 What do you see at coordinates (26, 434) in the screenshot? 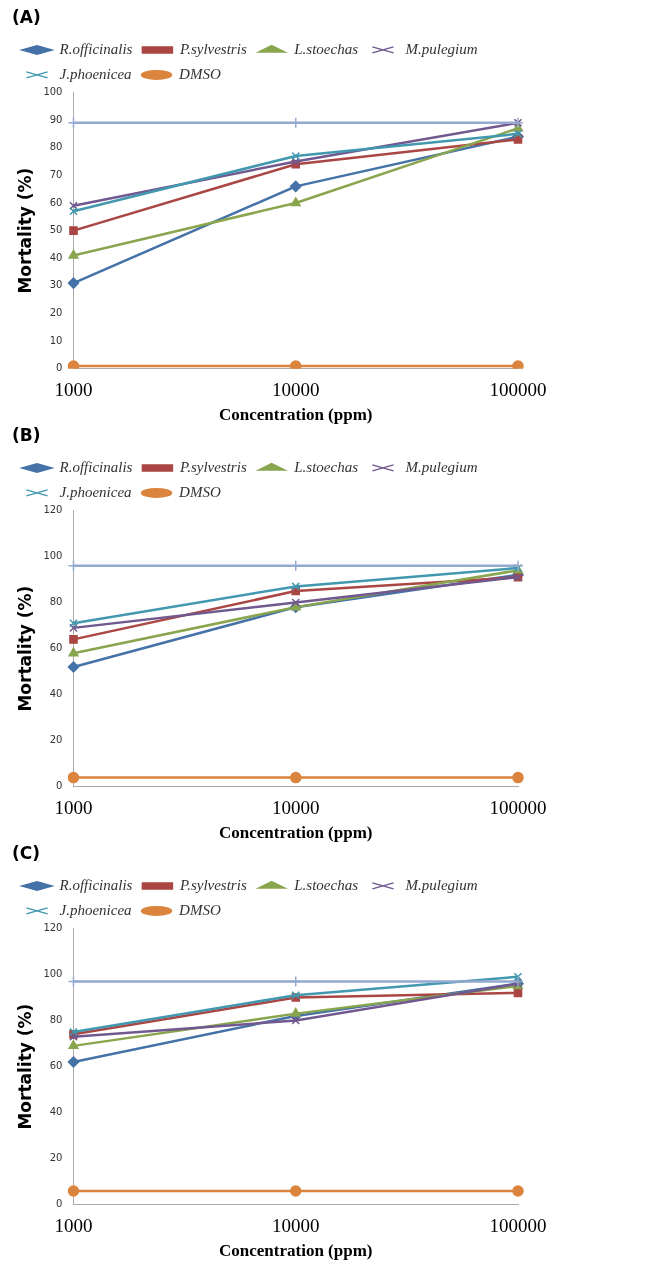
I see `chart-title: (B)` at bounding box center [26, 434].